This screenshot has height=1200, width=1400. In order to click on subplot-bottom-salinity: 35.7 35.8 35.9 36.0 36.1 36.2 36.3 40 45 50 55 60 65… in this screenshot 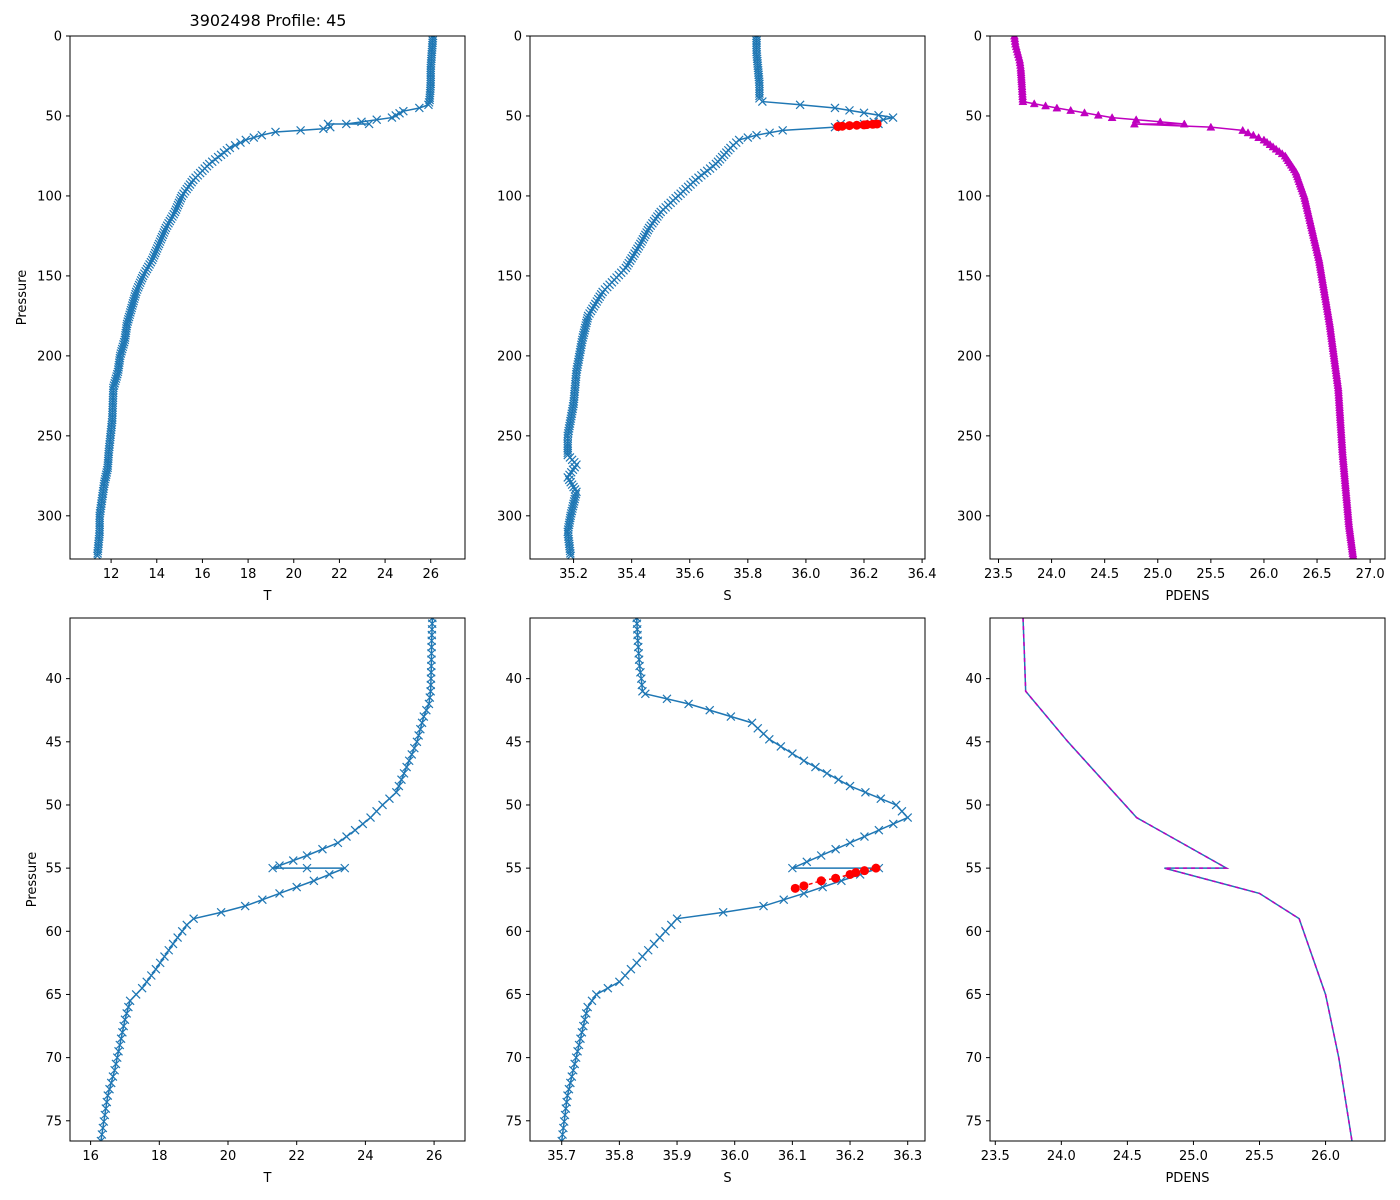, I will do `click(715, 901)`.